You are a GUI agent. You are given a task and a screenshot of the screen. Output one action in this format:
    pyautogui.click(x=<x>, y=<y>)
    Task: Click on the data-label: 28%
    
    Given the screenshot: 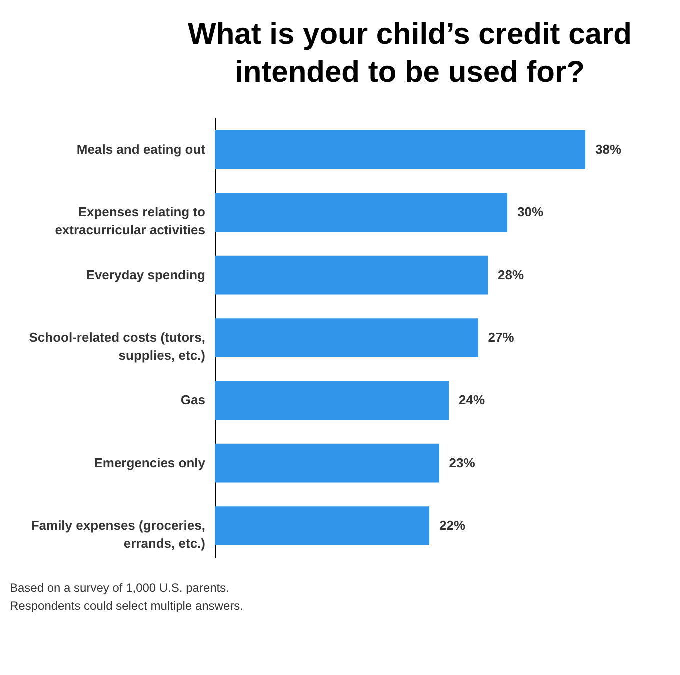 What is the action you would take?
    pyautogui.click(x=511, y=274)
    